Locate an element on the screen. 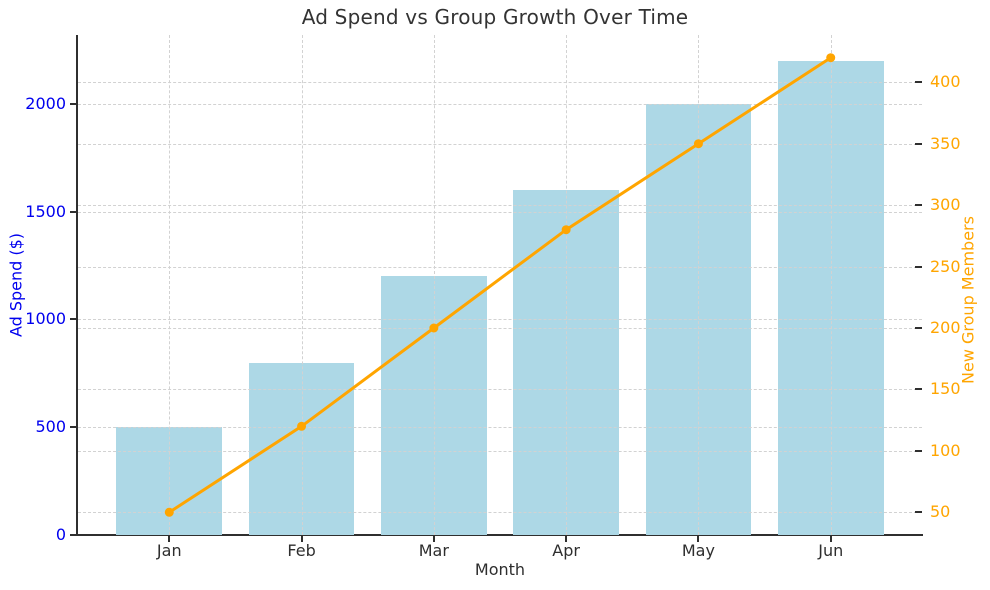 The image size is (990, 590). line-marker-jan is located at coordinates (169, 512).